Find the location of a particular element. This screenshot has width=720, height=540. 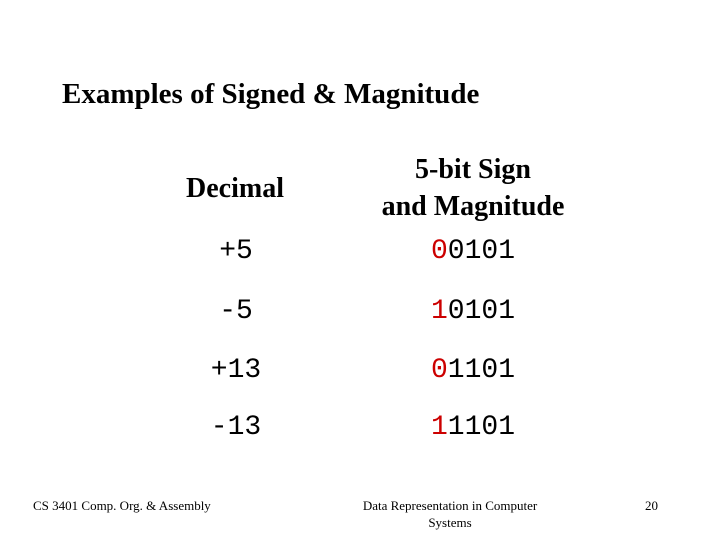

page-number: 20 is located at coordinates (651, 505).